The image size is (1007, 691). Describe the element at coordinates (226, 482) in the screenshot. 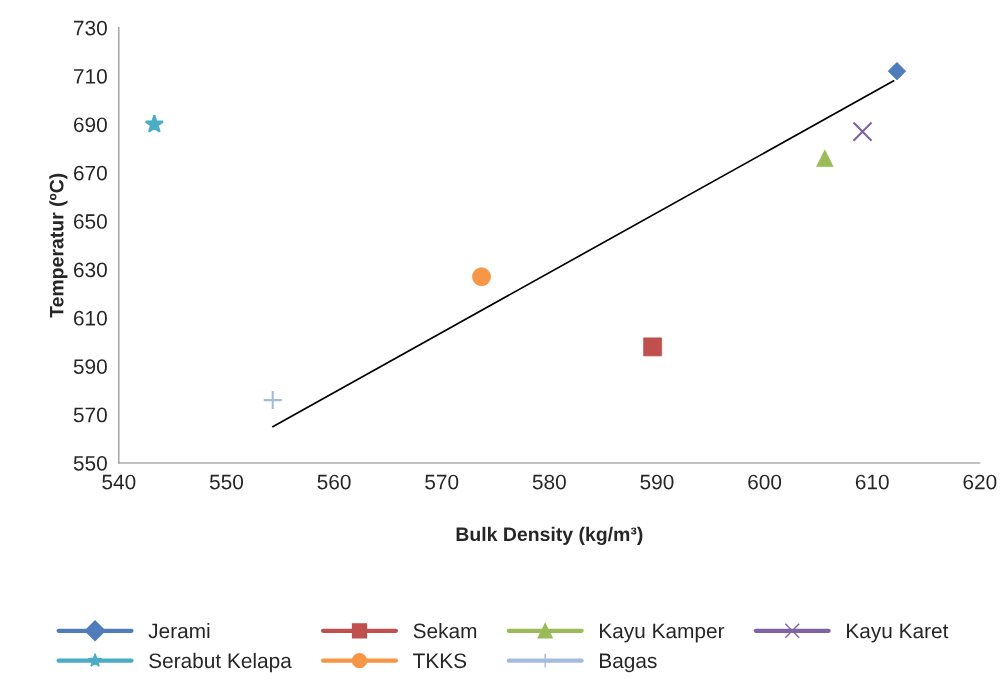

I see `x-tick-label: 550` at that location.